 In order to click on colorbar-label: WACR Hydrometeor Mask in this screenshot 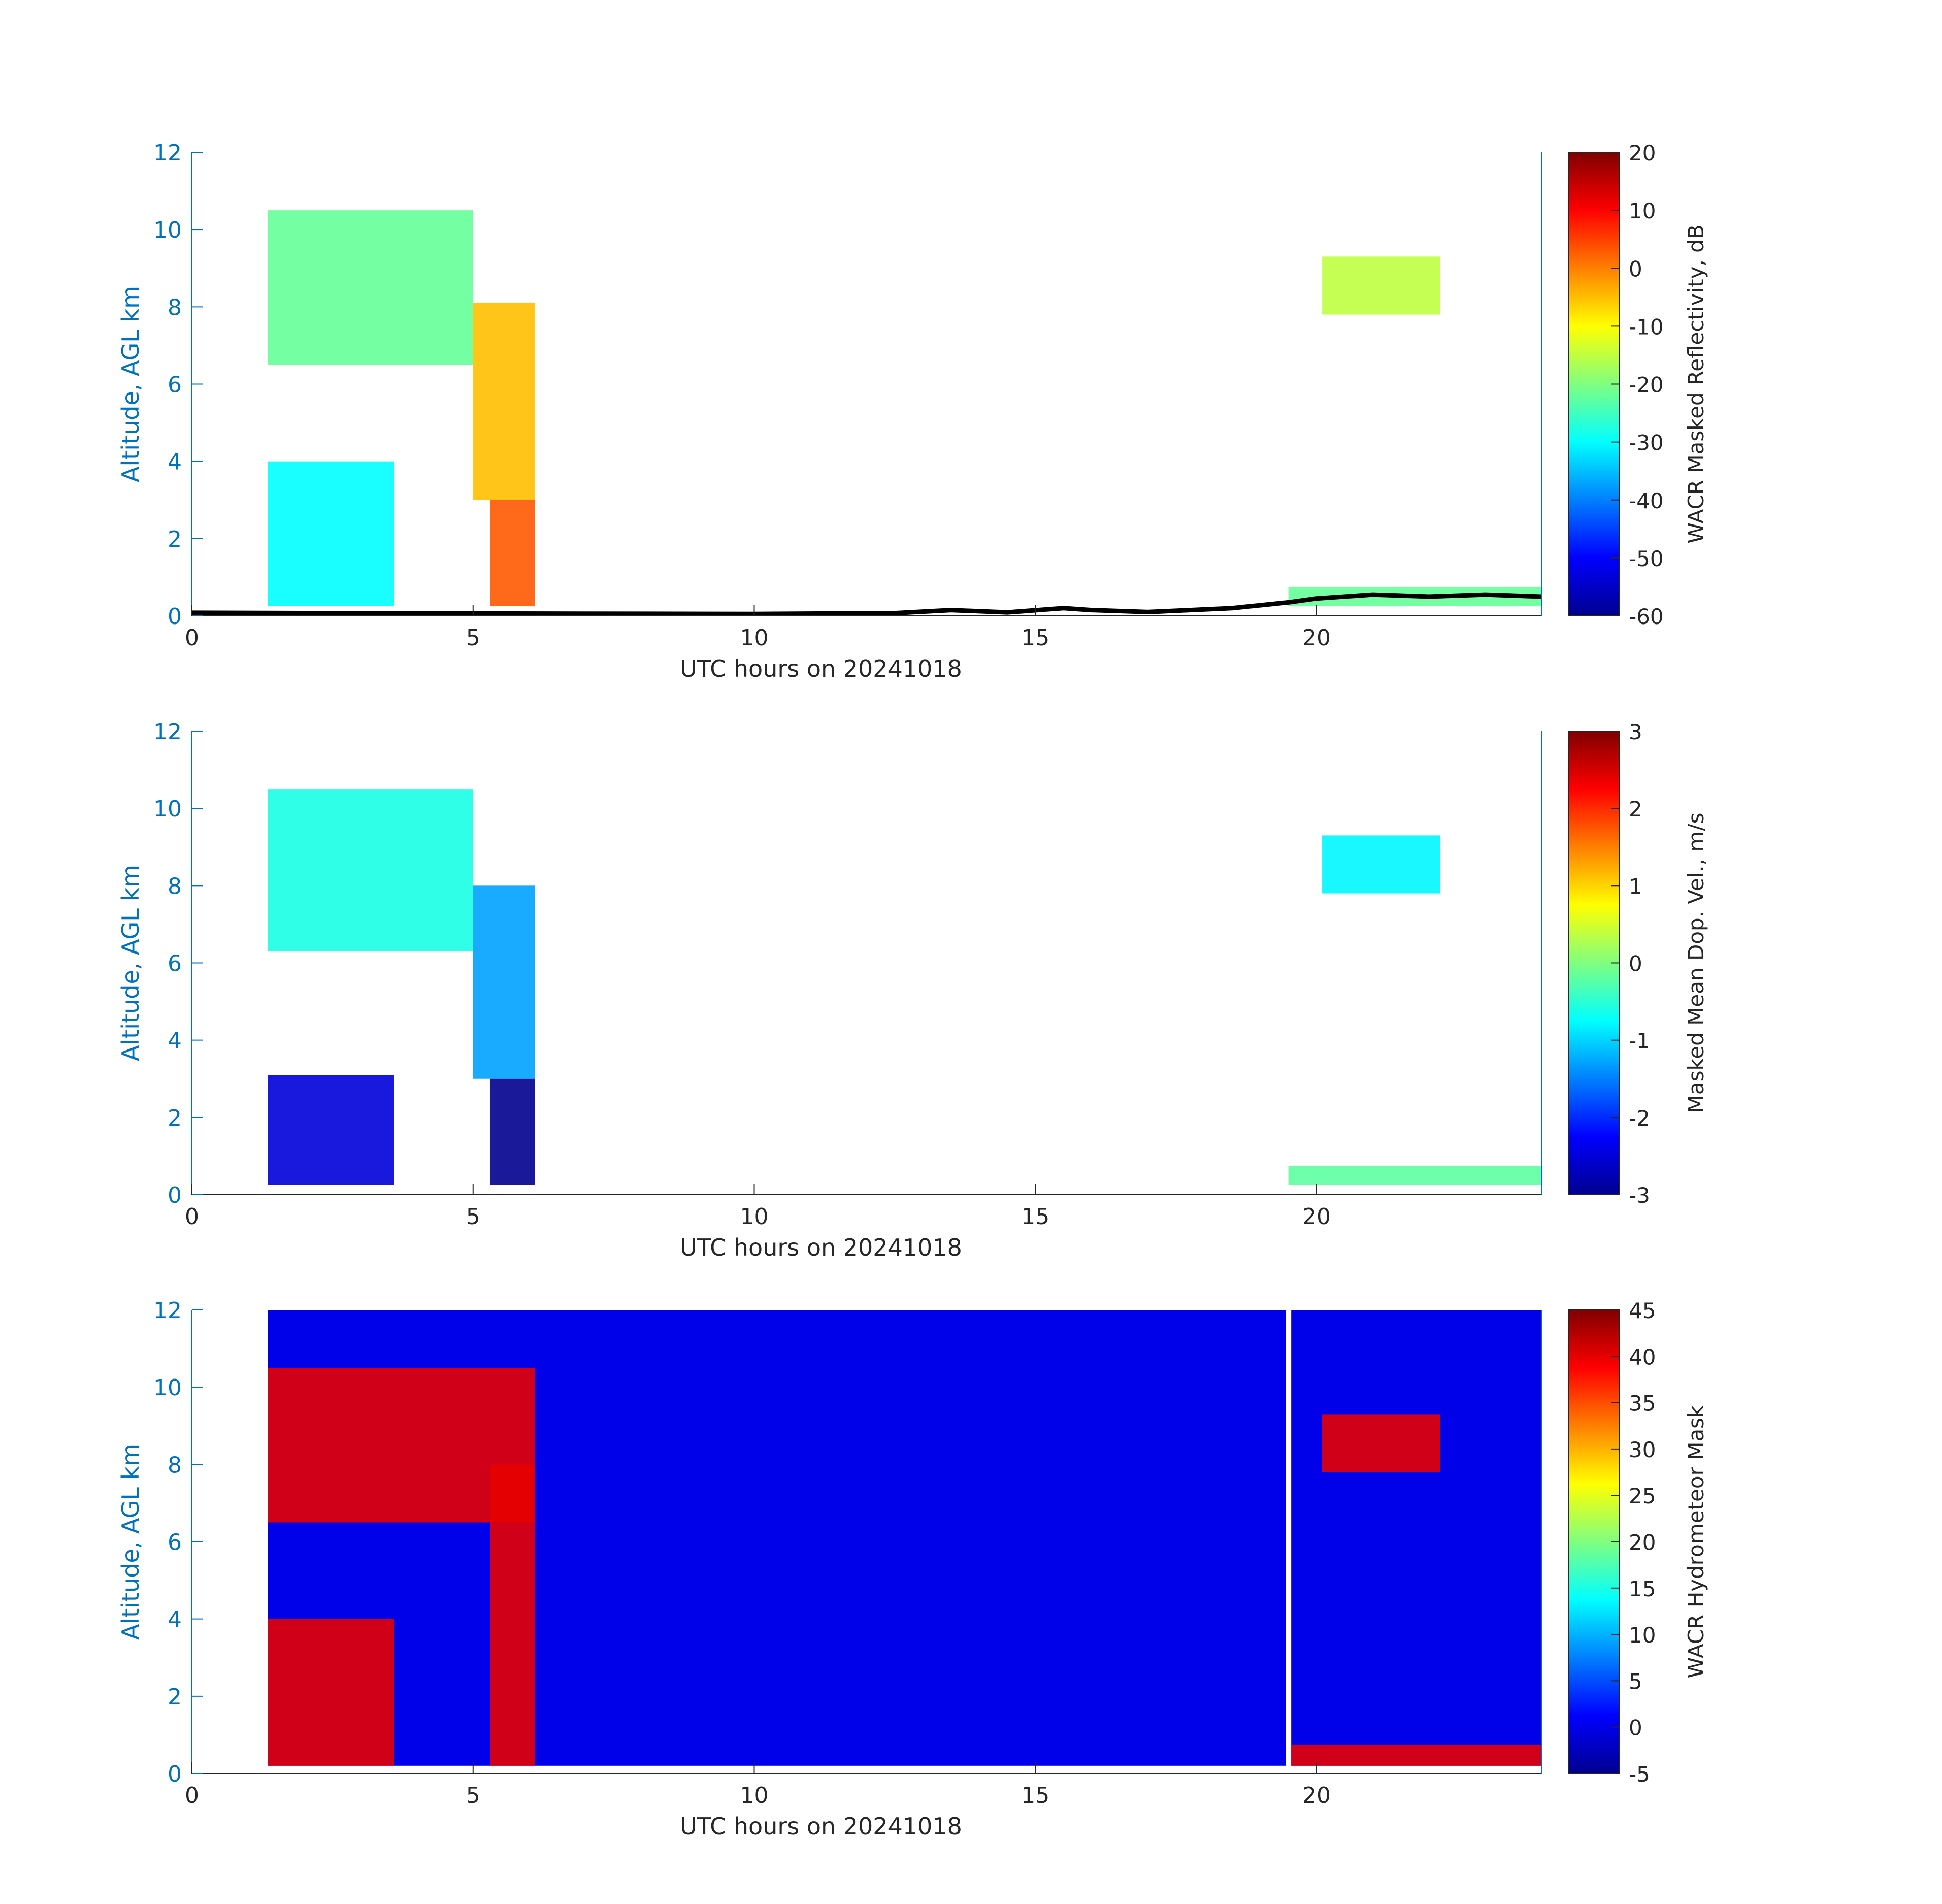, I will do `click(1696, 1541)`.